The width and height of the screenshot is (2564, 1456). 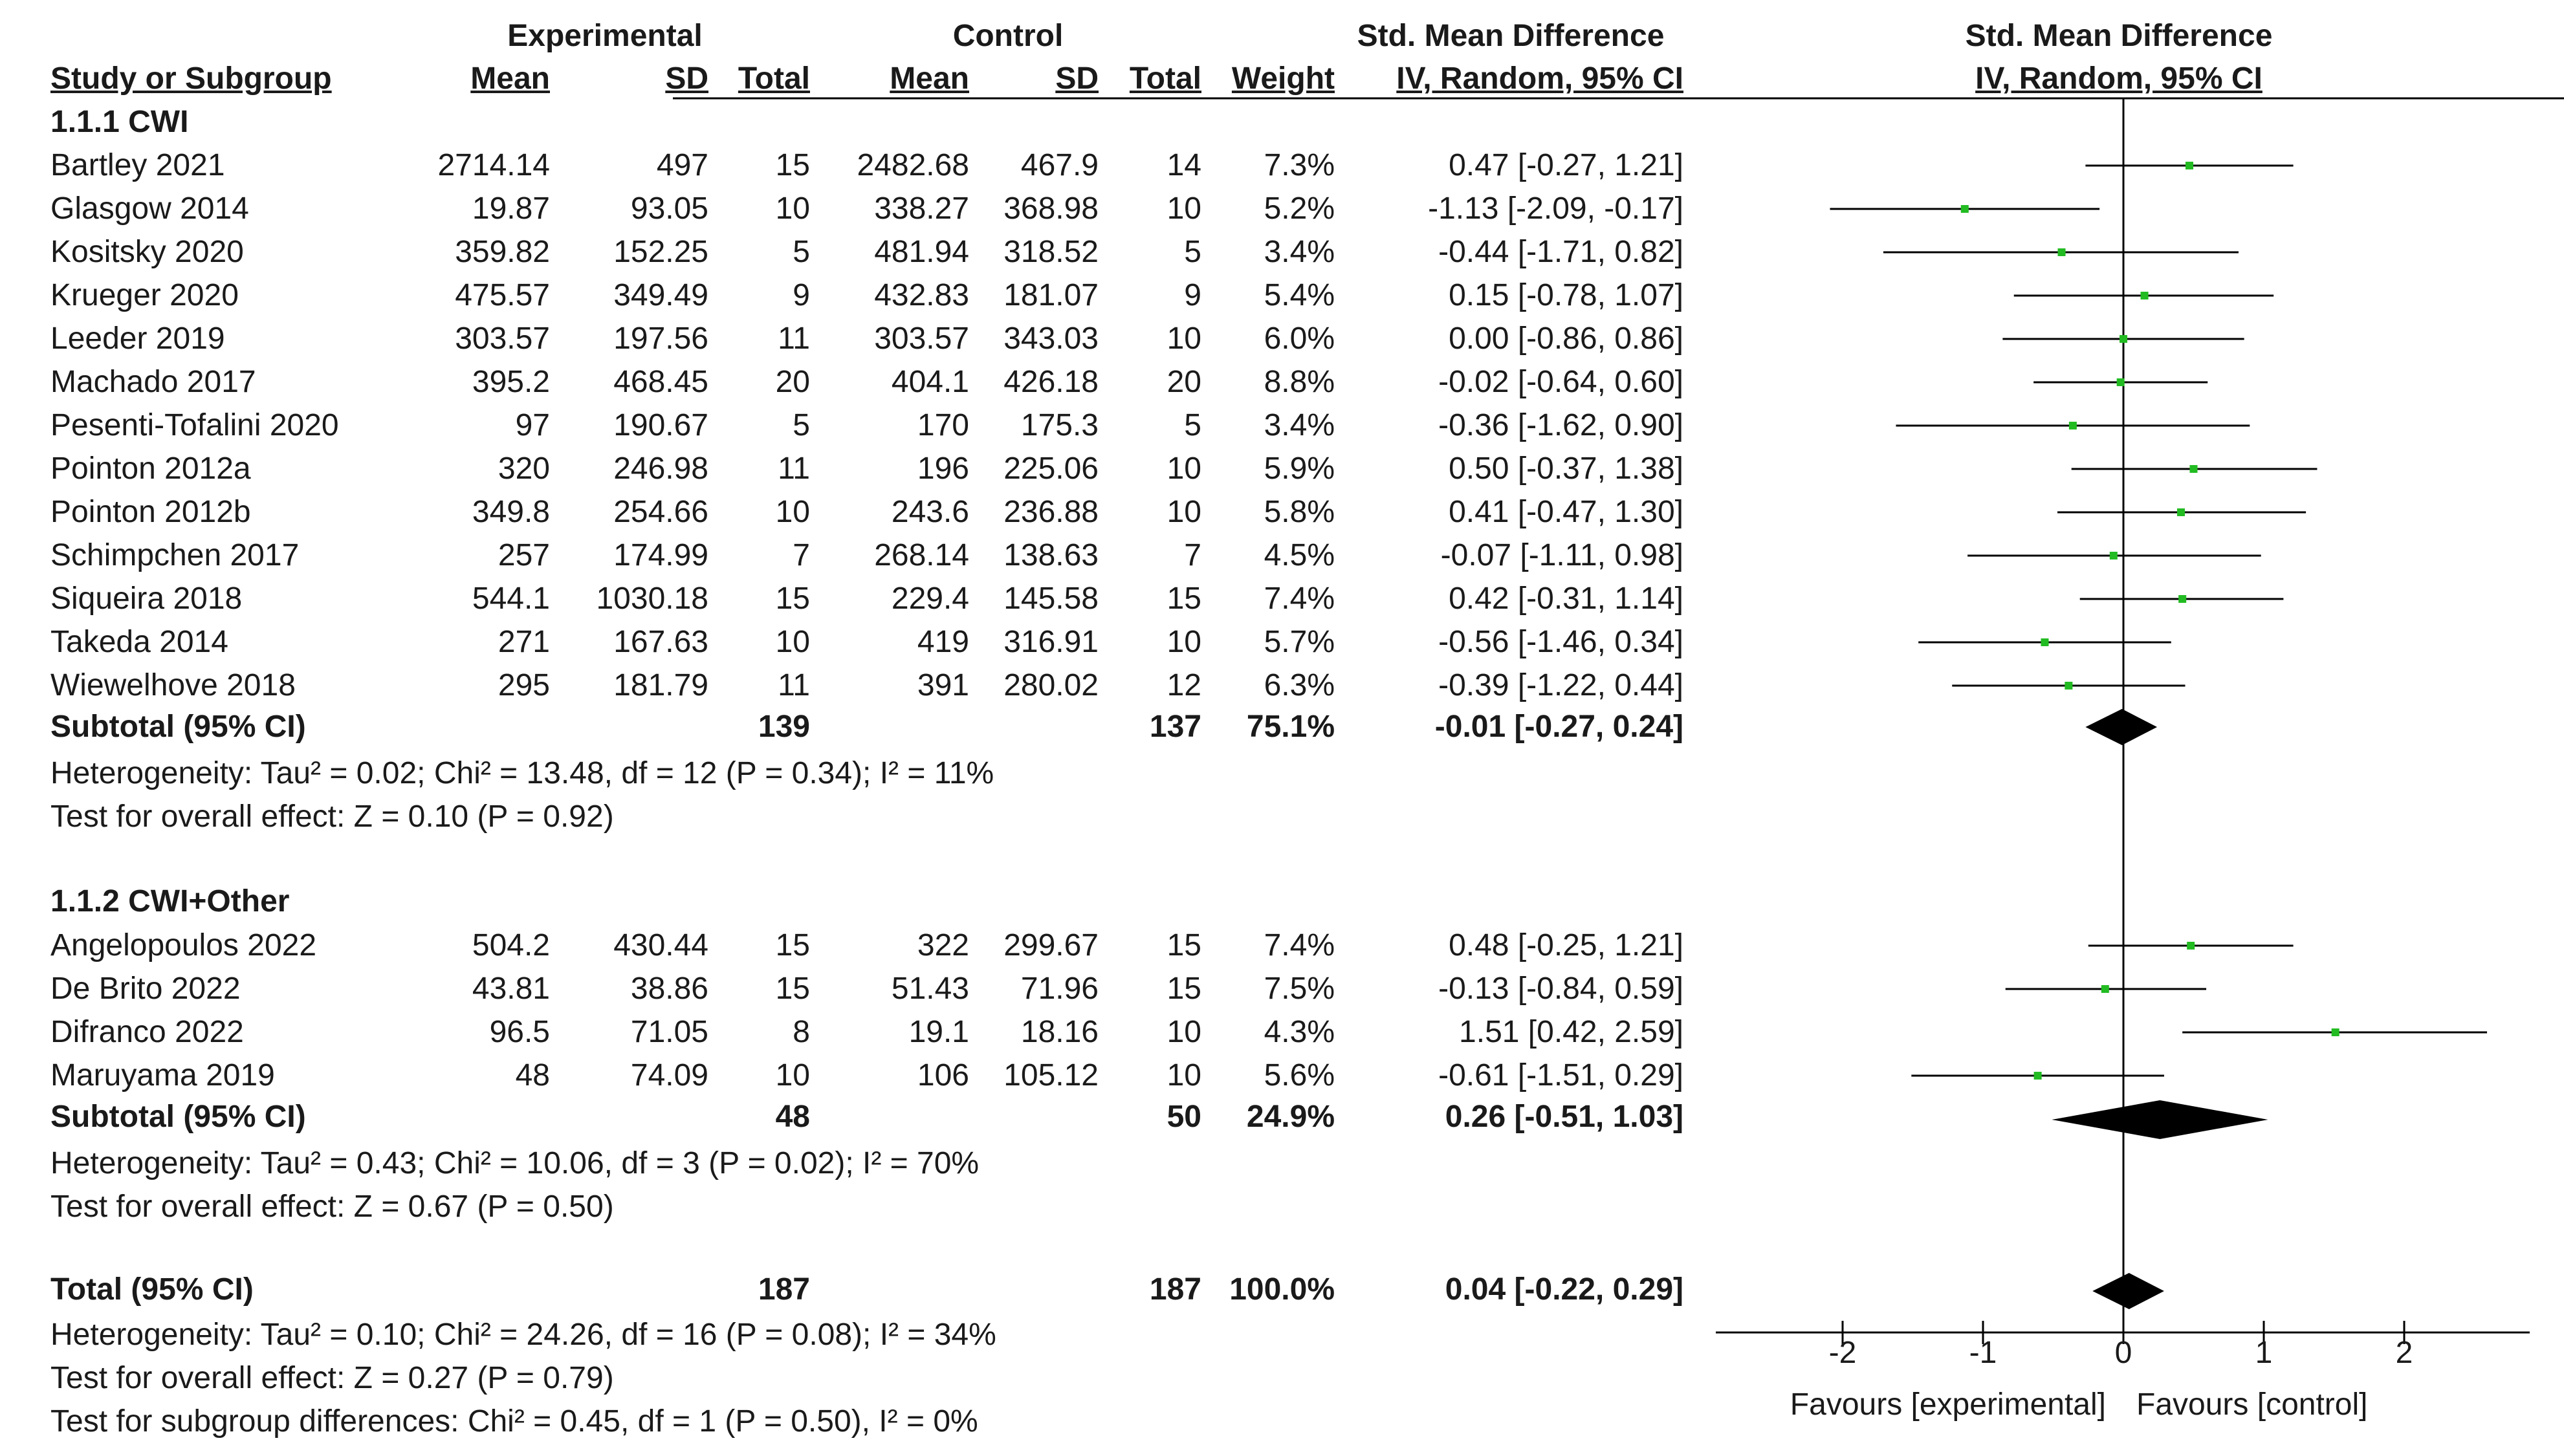 I want to click on study-e-sd: 71.05, so click(x=669, y=1032).